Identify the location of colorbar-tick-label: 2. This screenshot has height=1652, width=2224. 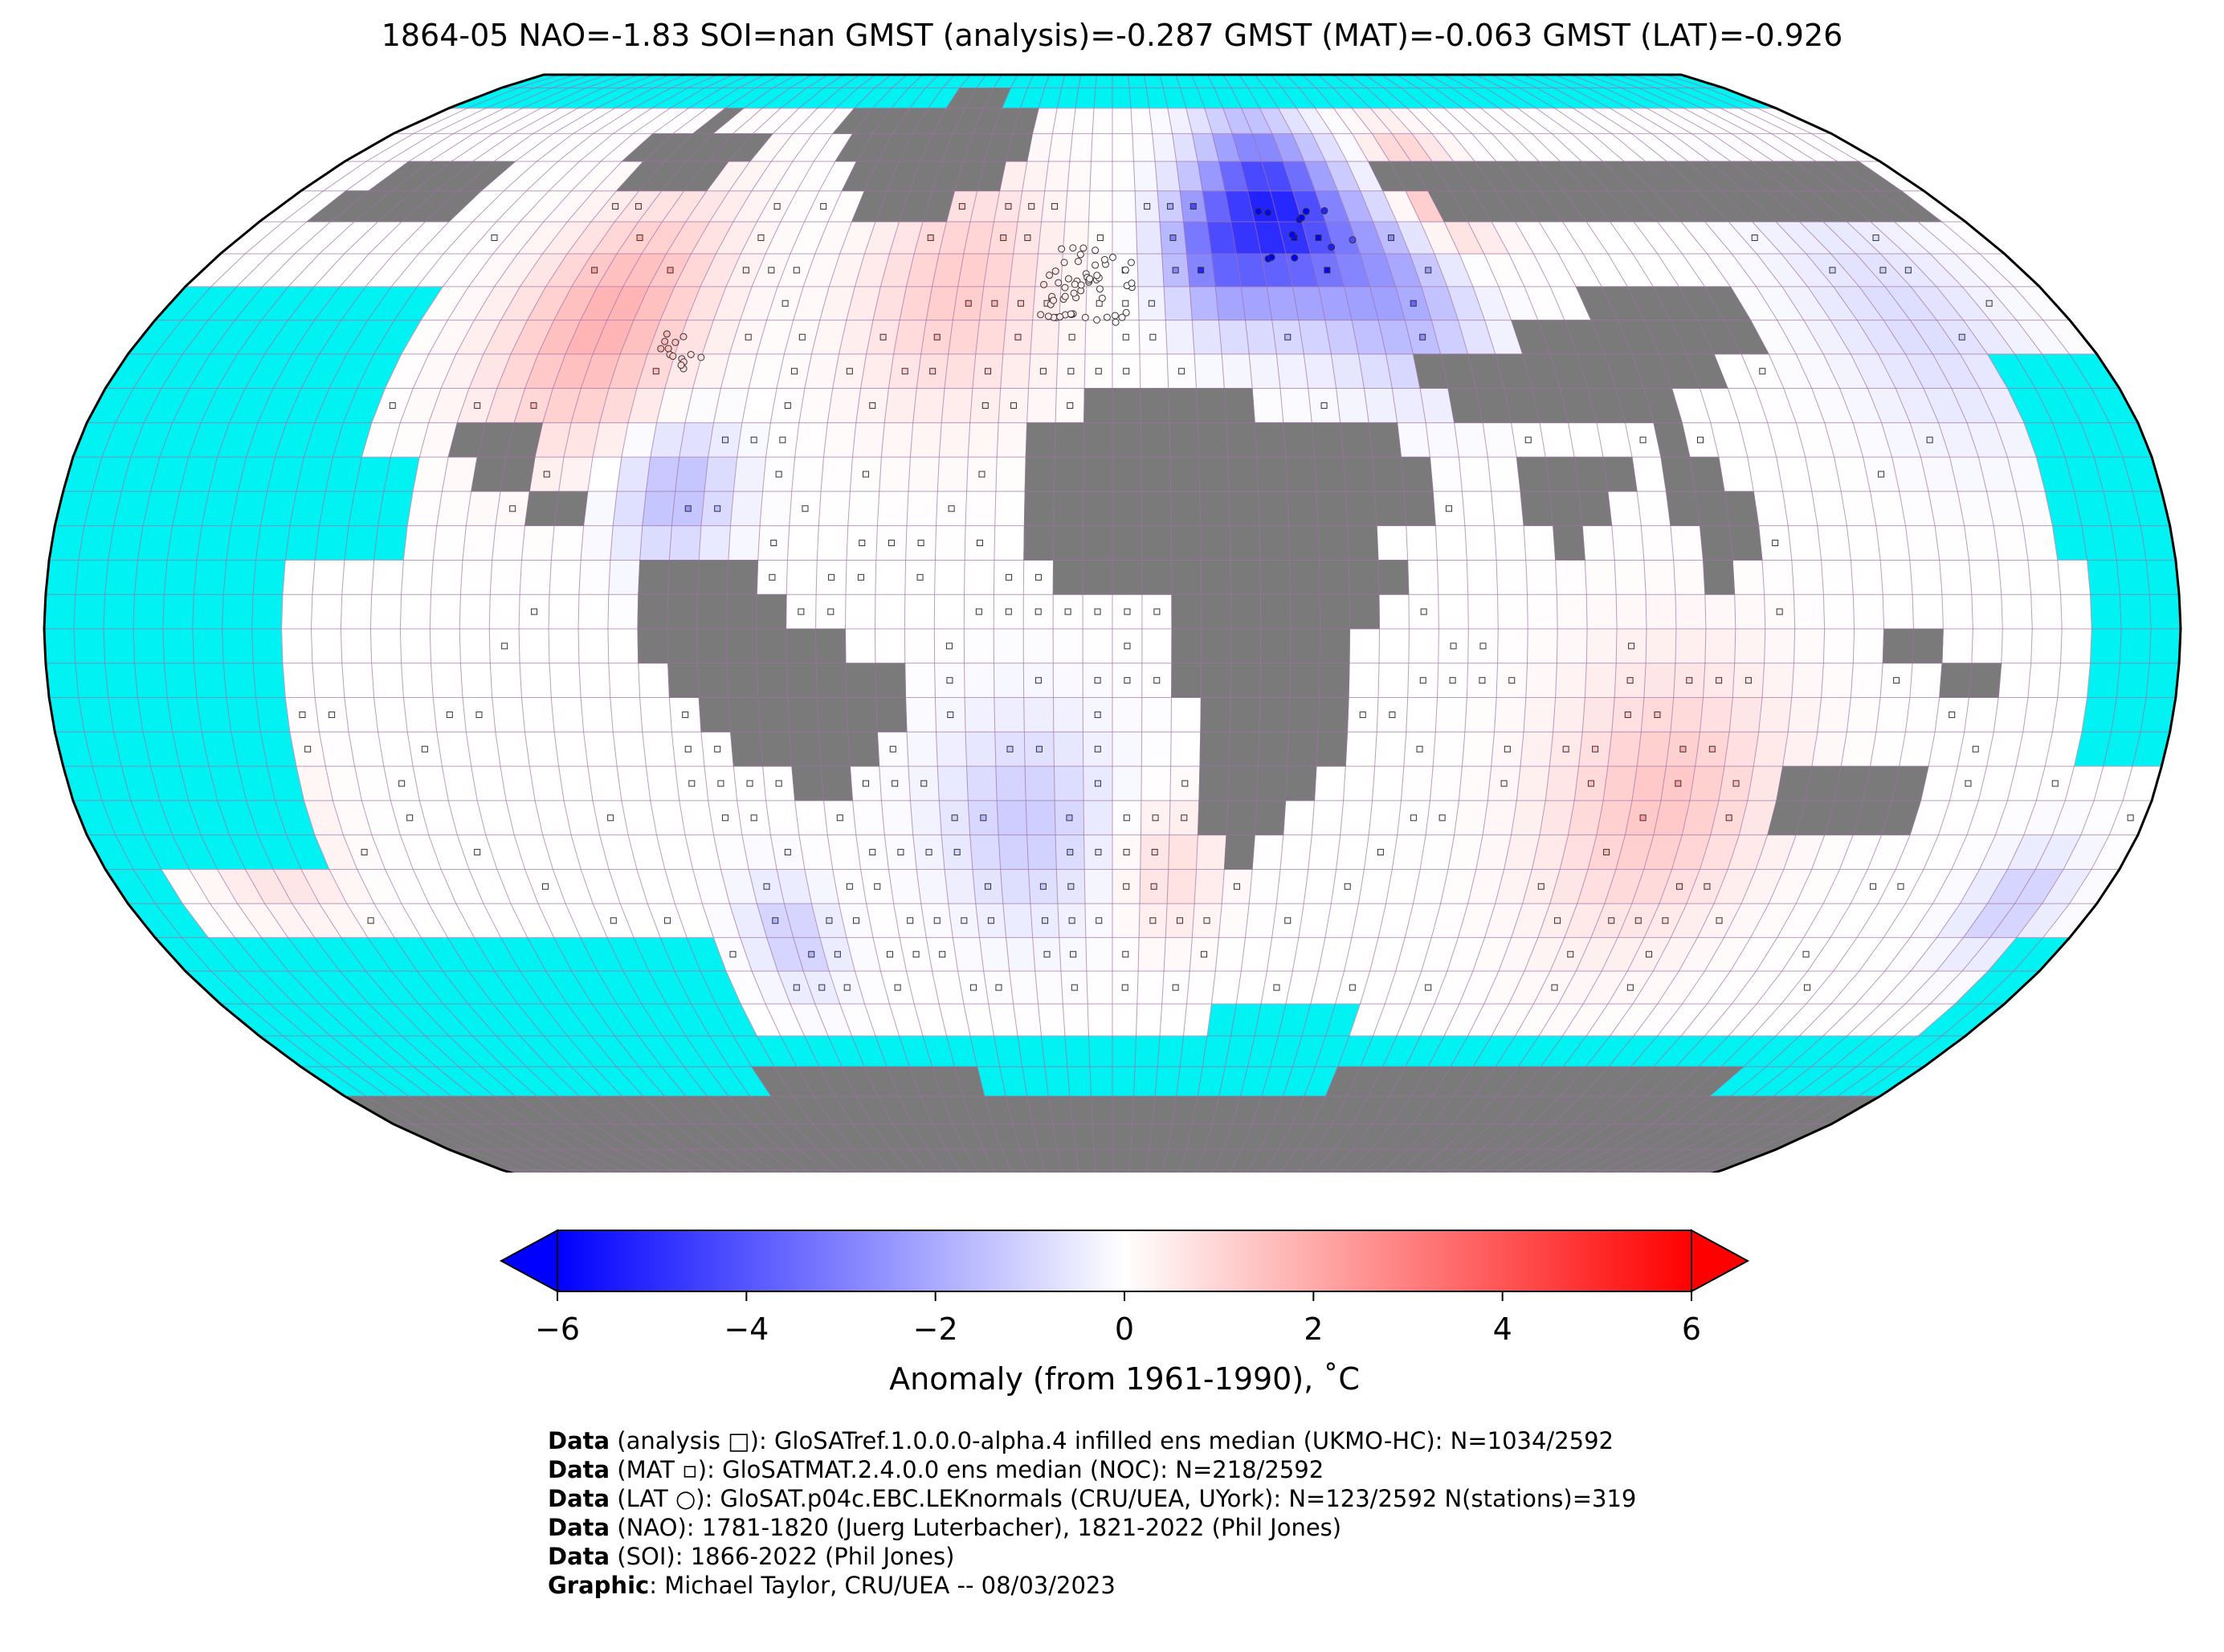
(1313, 1329).